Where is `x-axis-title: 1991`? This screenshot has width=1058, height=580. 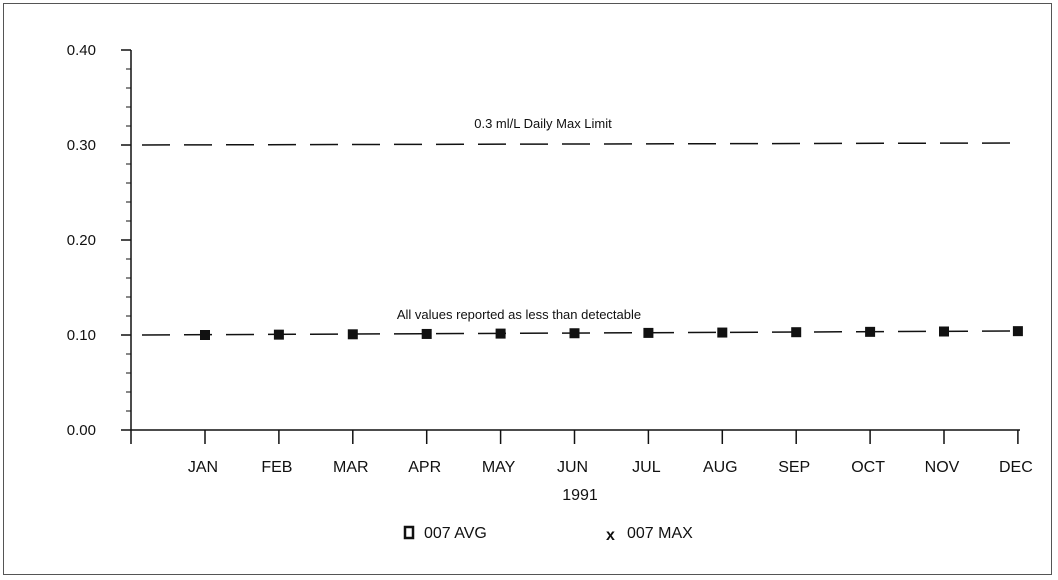
x-axis-title: 1991 is located at coordinates (580, 495).